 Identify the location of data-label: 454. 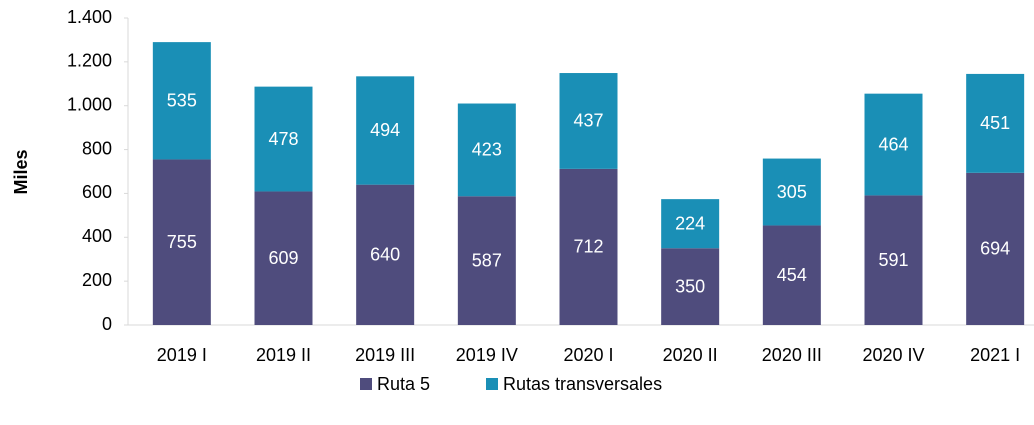
(792, 275).